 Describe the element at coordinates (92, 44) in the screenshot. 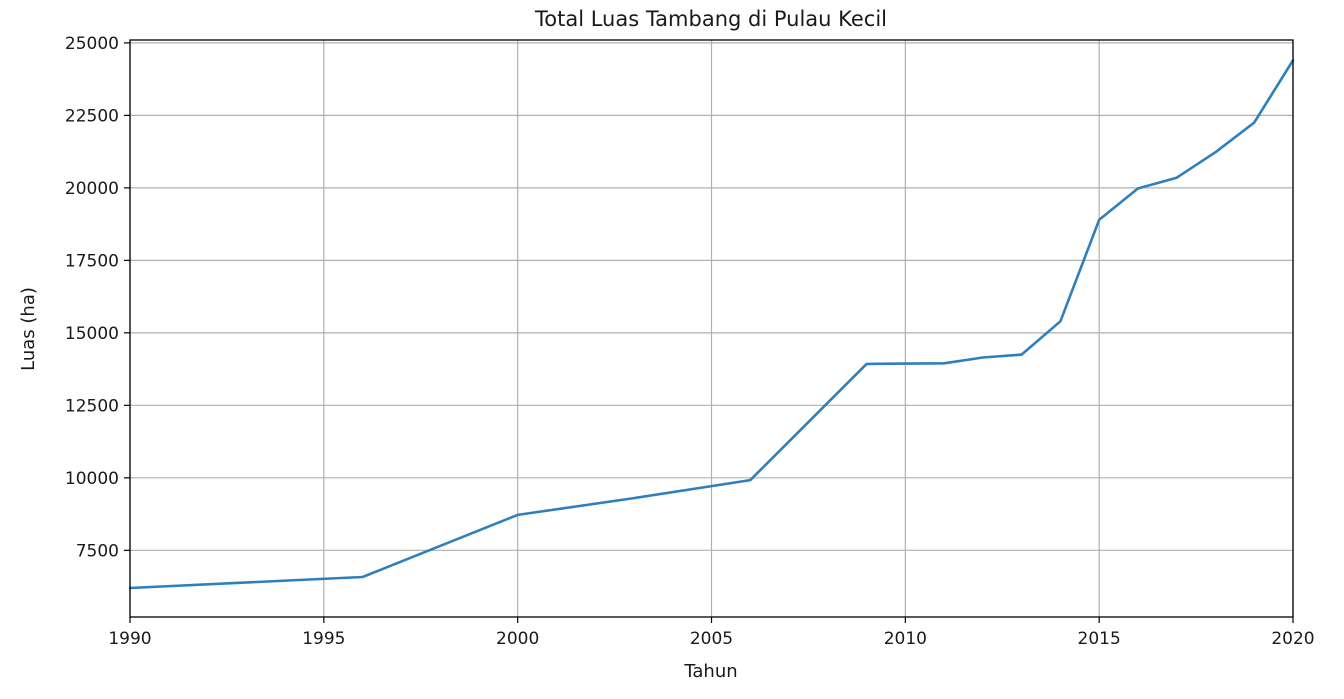

I see `y-tick-label: 25000` at that location.